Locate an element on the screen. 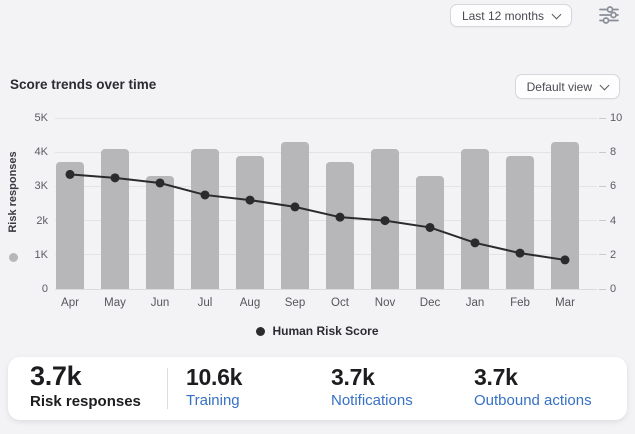 The width and height of the screenshot is (635, 434). stat-notifications: 3.7k Notifications is located at coordinates (372, 387).